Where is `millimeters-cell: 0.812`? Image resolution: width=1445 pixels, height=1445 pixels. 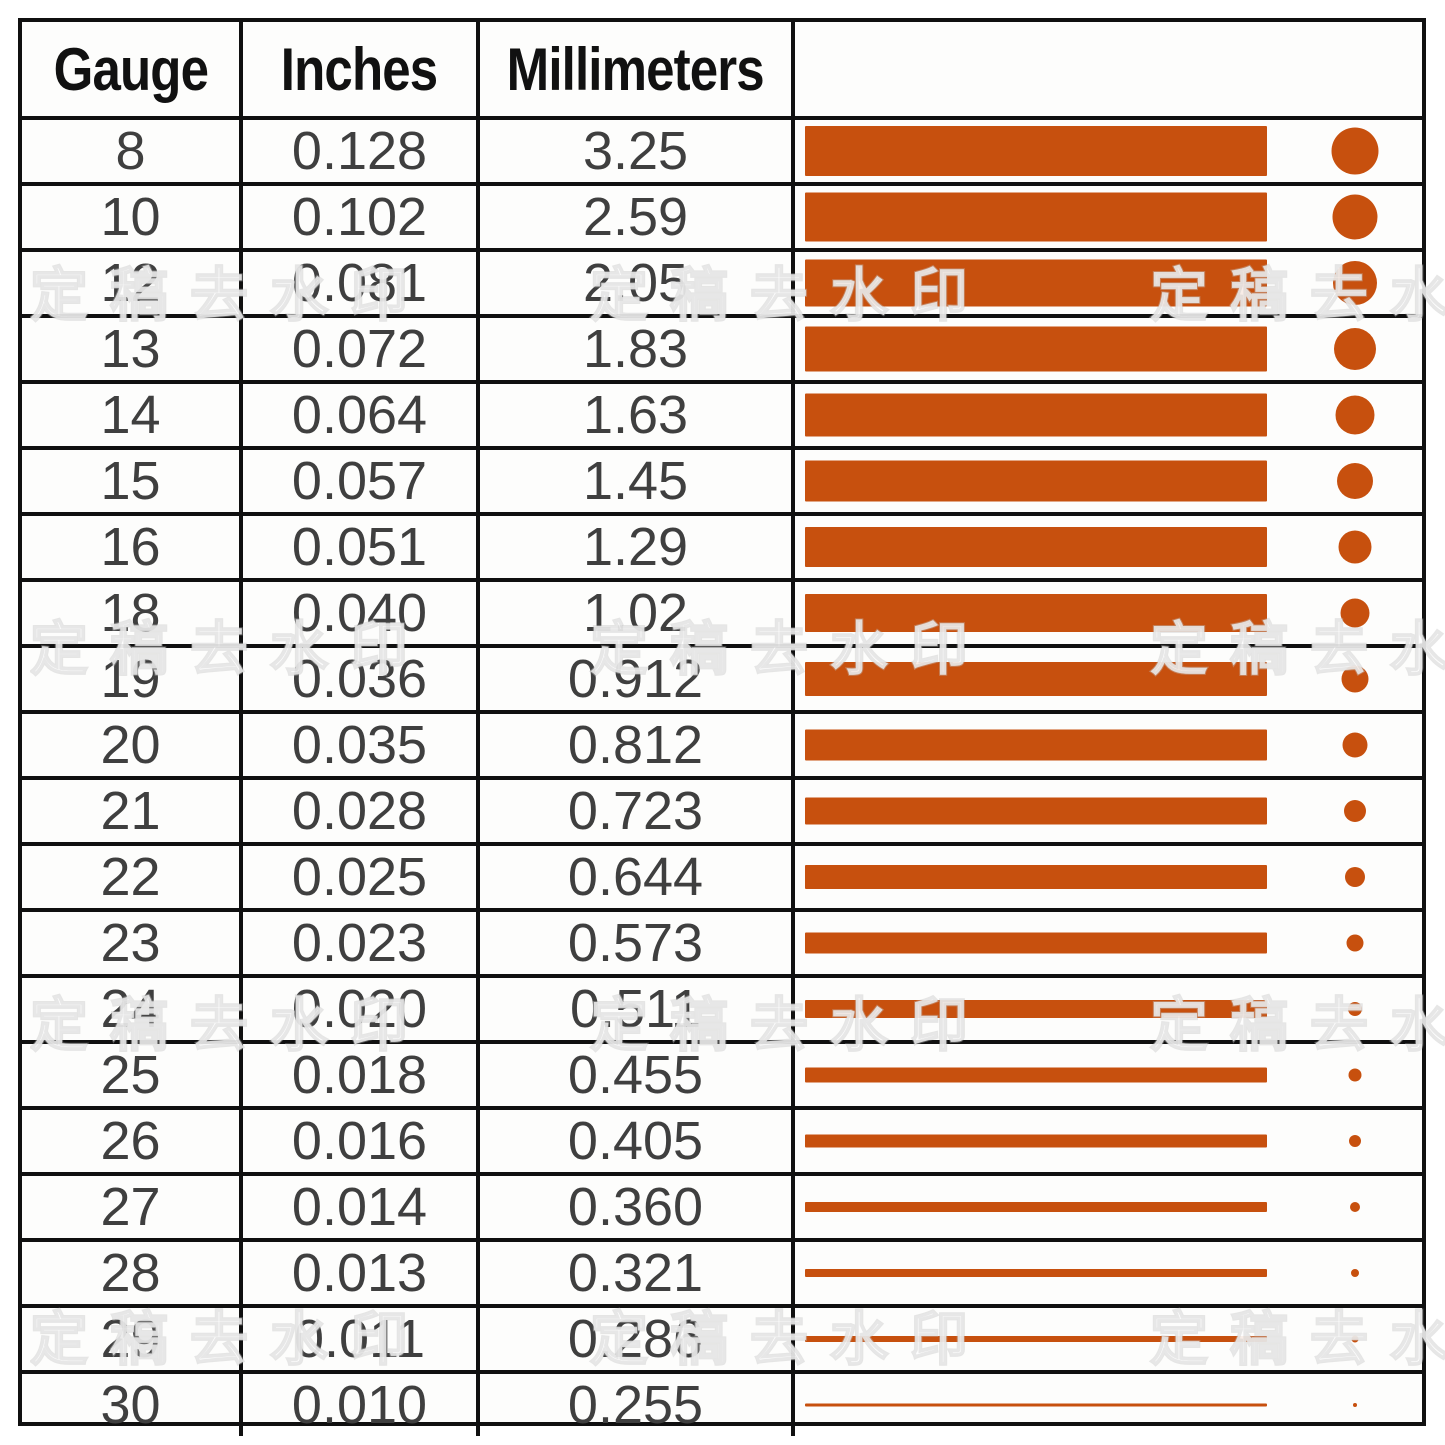 millimeters-cell: 0.812 is located at coordinates (637, 745).